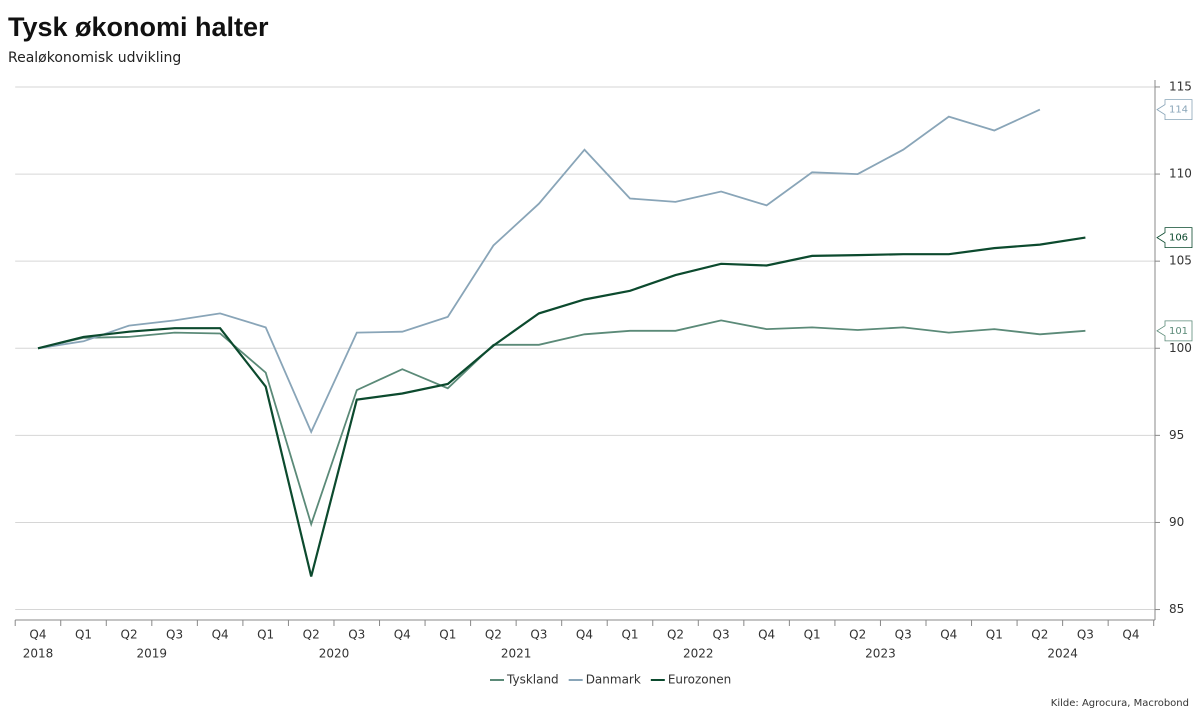  I want to click on x-year-label: 2019, so click(152, 654).